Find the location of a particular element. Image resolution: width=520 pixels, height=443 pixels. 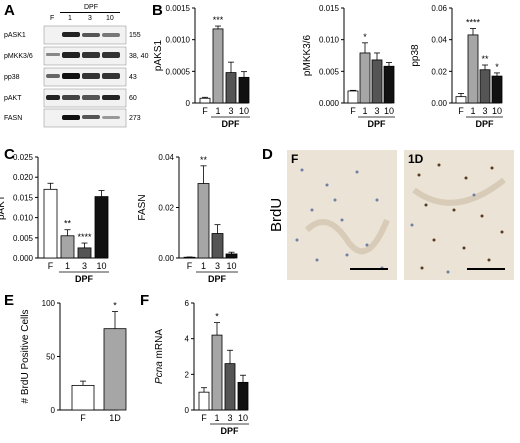

wb-label-pask1: pASK1 is located at coordinates (15, 35).